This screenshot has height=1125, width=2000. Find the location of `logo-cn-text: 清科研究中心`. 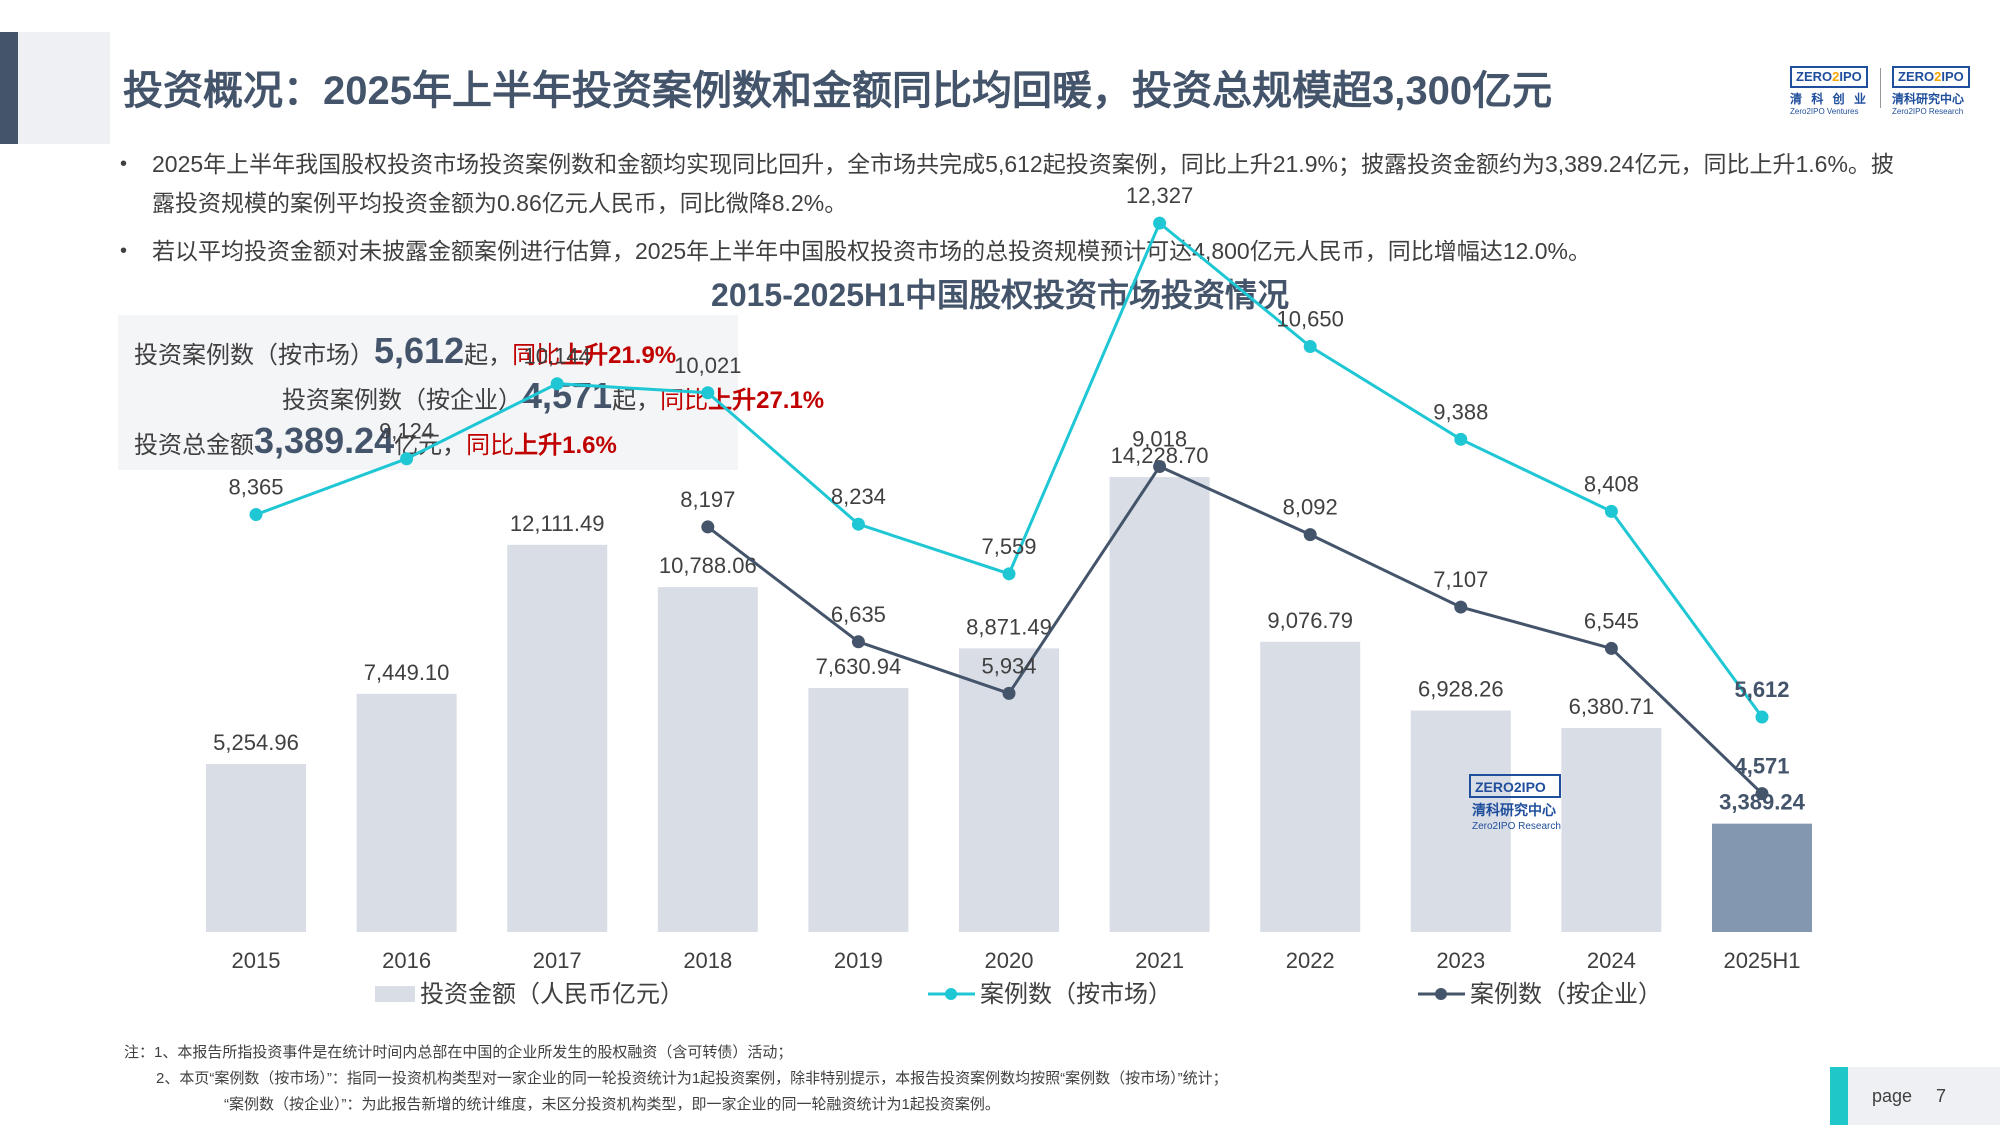

logo-cn-text: 清科研究中心 is located at coordinates (1928, 99).